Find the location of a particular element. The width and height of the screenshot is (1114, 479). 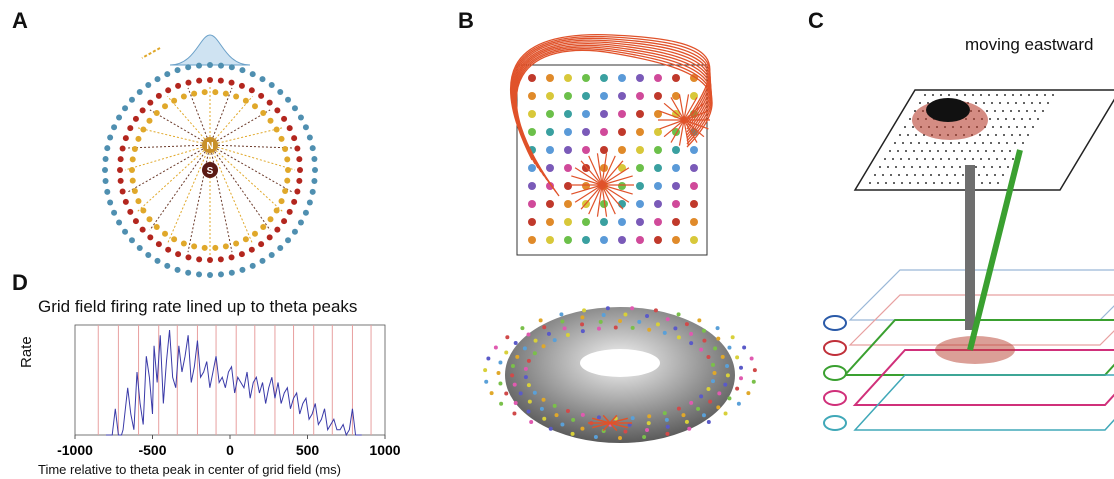

direction-arrow is located at coordinates (151, 53).